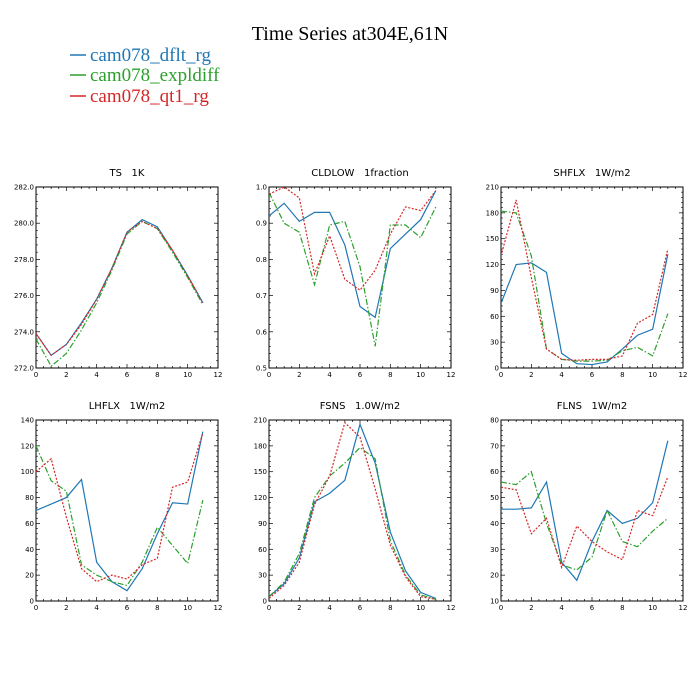  Describe the element at coordinates (360, 406) in the screenshot. I see `panel-title: FSNS 1.0W/m2` at that location.